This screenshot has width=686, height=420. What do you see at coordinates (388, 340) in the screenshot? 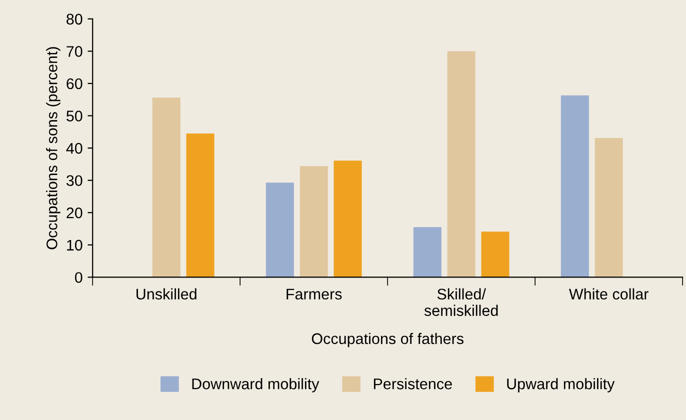
I see `x-axis-title: Occupations of fathers` at bounding box center [388, 340].